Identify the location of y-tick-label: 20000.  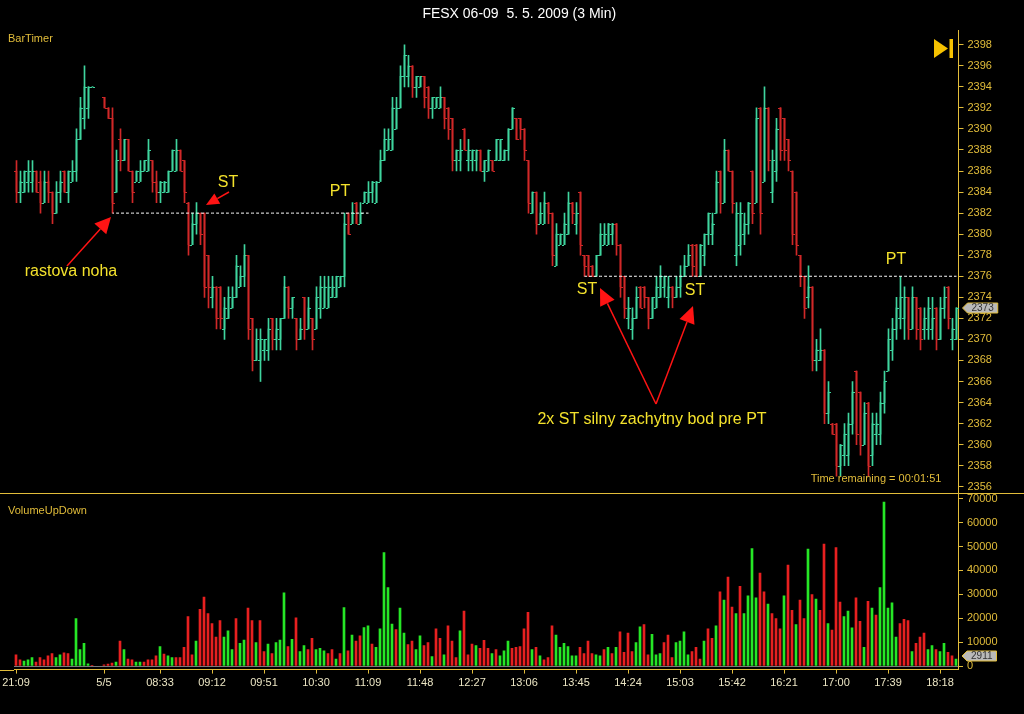
(982, 617).